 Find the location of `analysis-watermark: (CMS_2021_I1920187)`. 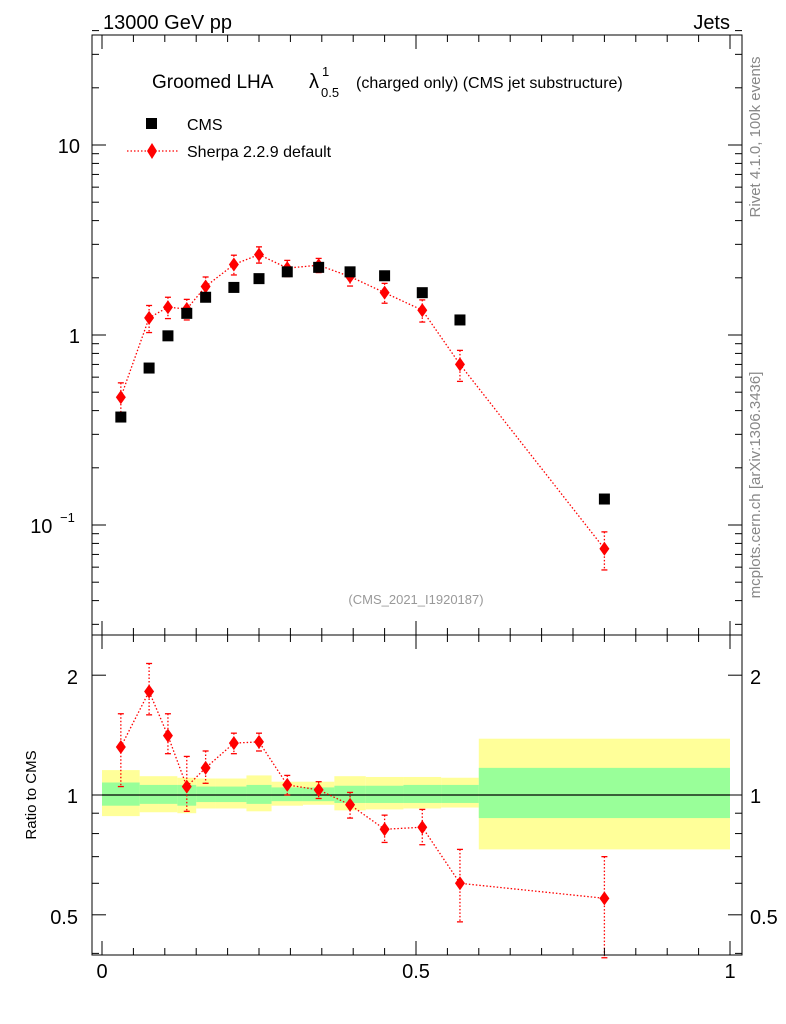

analysis-watermark: (CMS_2021_I1920187) is located at coordinates (415, 599).